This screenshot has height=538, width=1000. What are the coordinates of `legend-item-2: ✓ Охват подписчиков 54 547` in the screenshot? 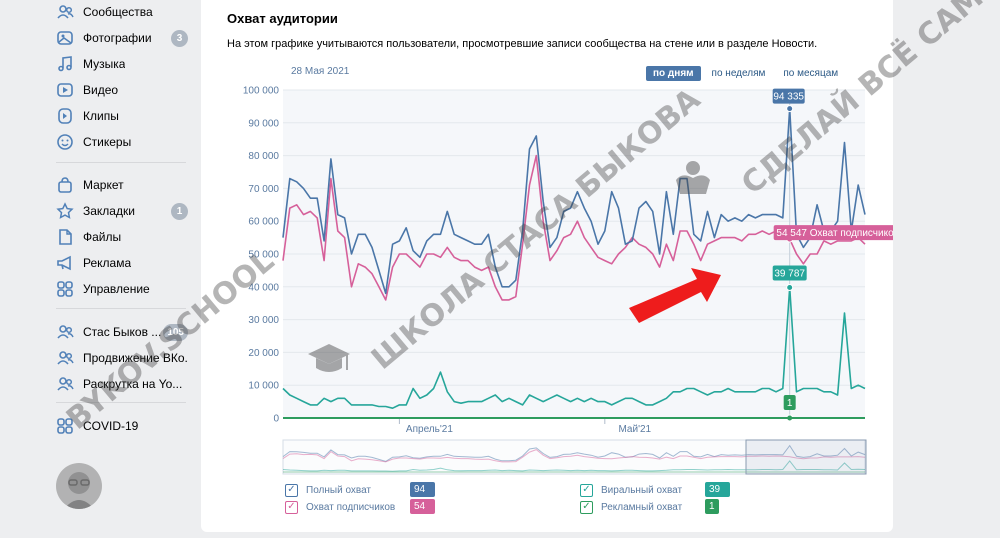 It's located at (360, 513).